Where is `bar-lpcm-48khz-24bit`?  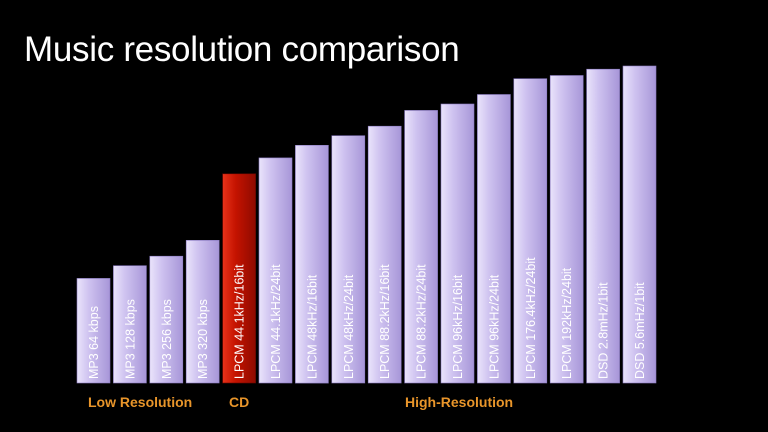 bar-lpcm-48khz-24bit is located at coordinates (348, 259).